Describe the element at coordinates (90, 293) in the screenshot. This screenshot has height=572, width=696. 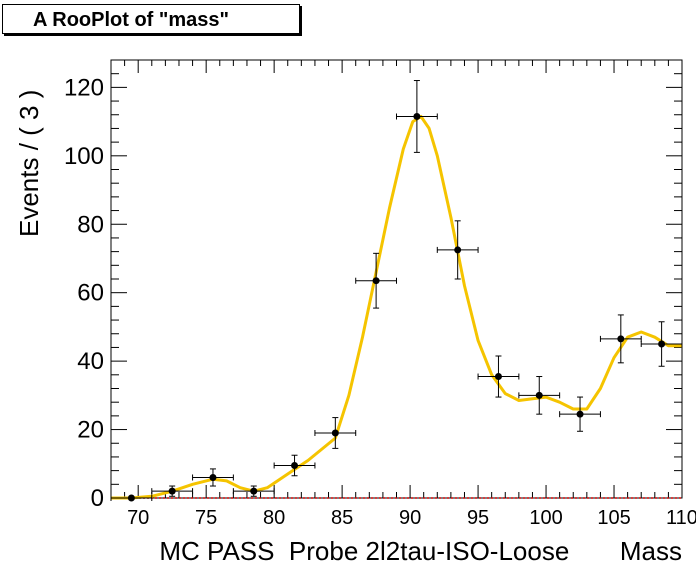
I see `y-tick-label: 60` at that location.